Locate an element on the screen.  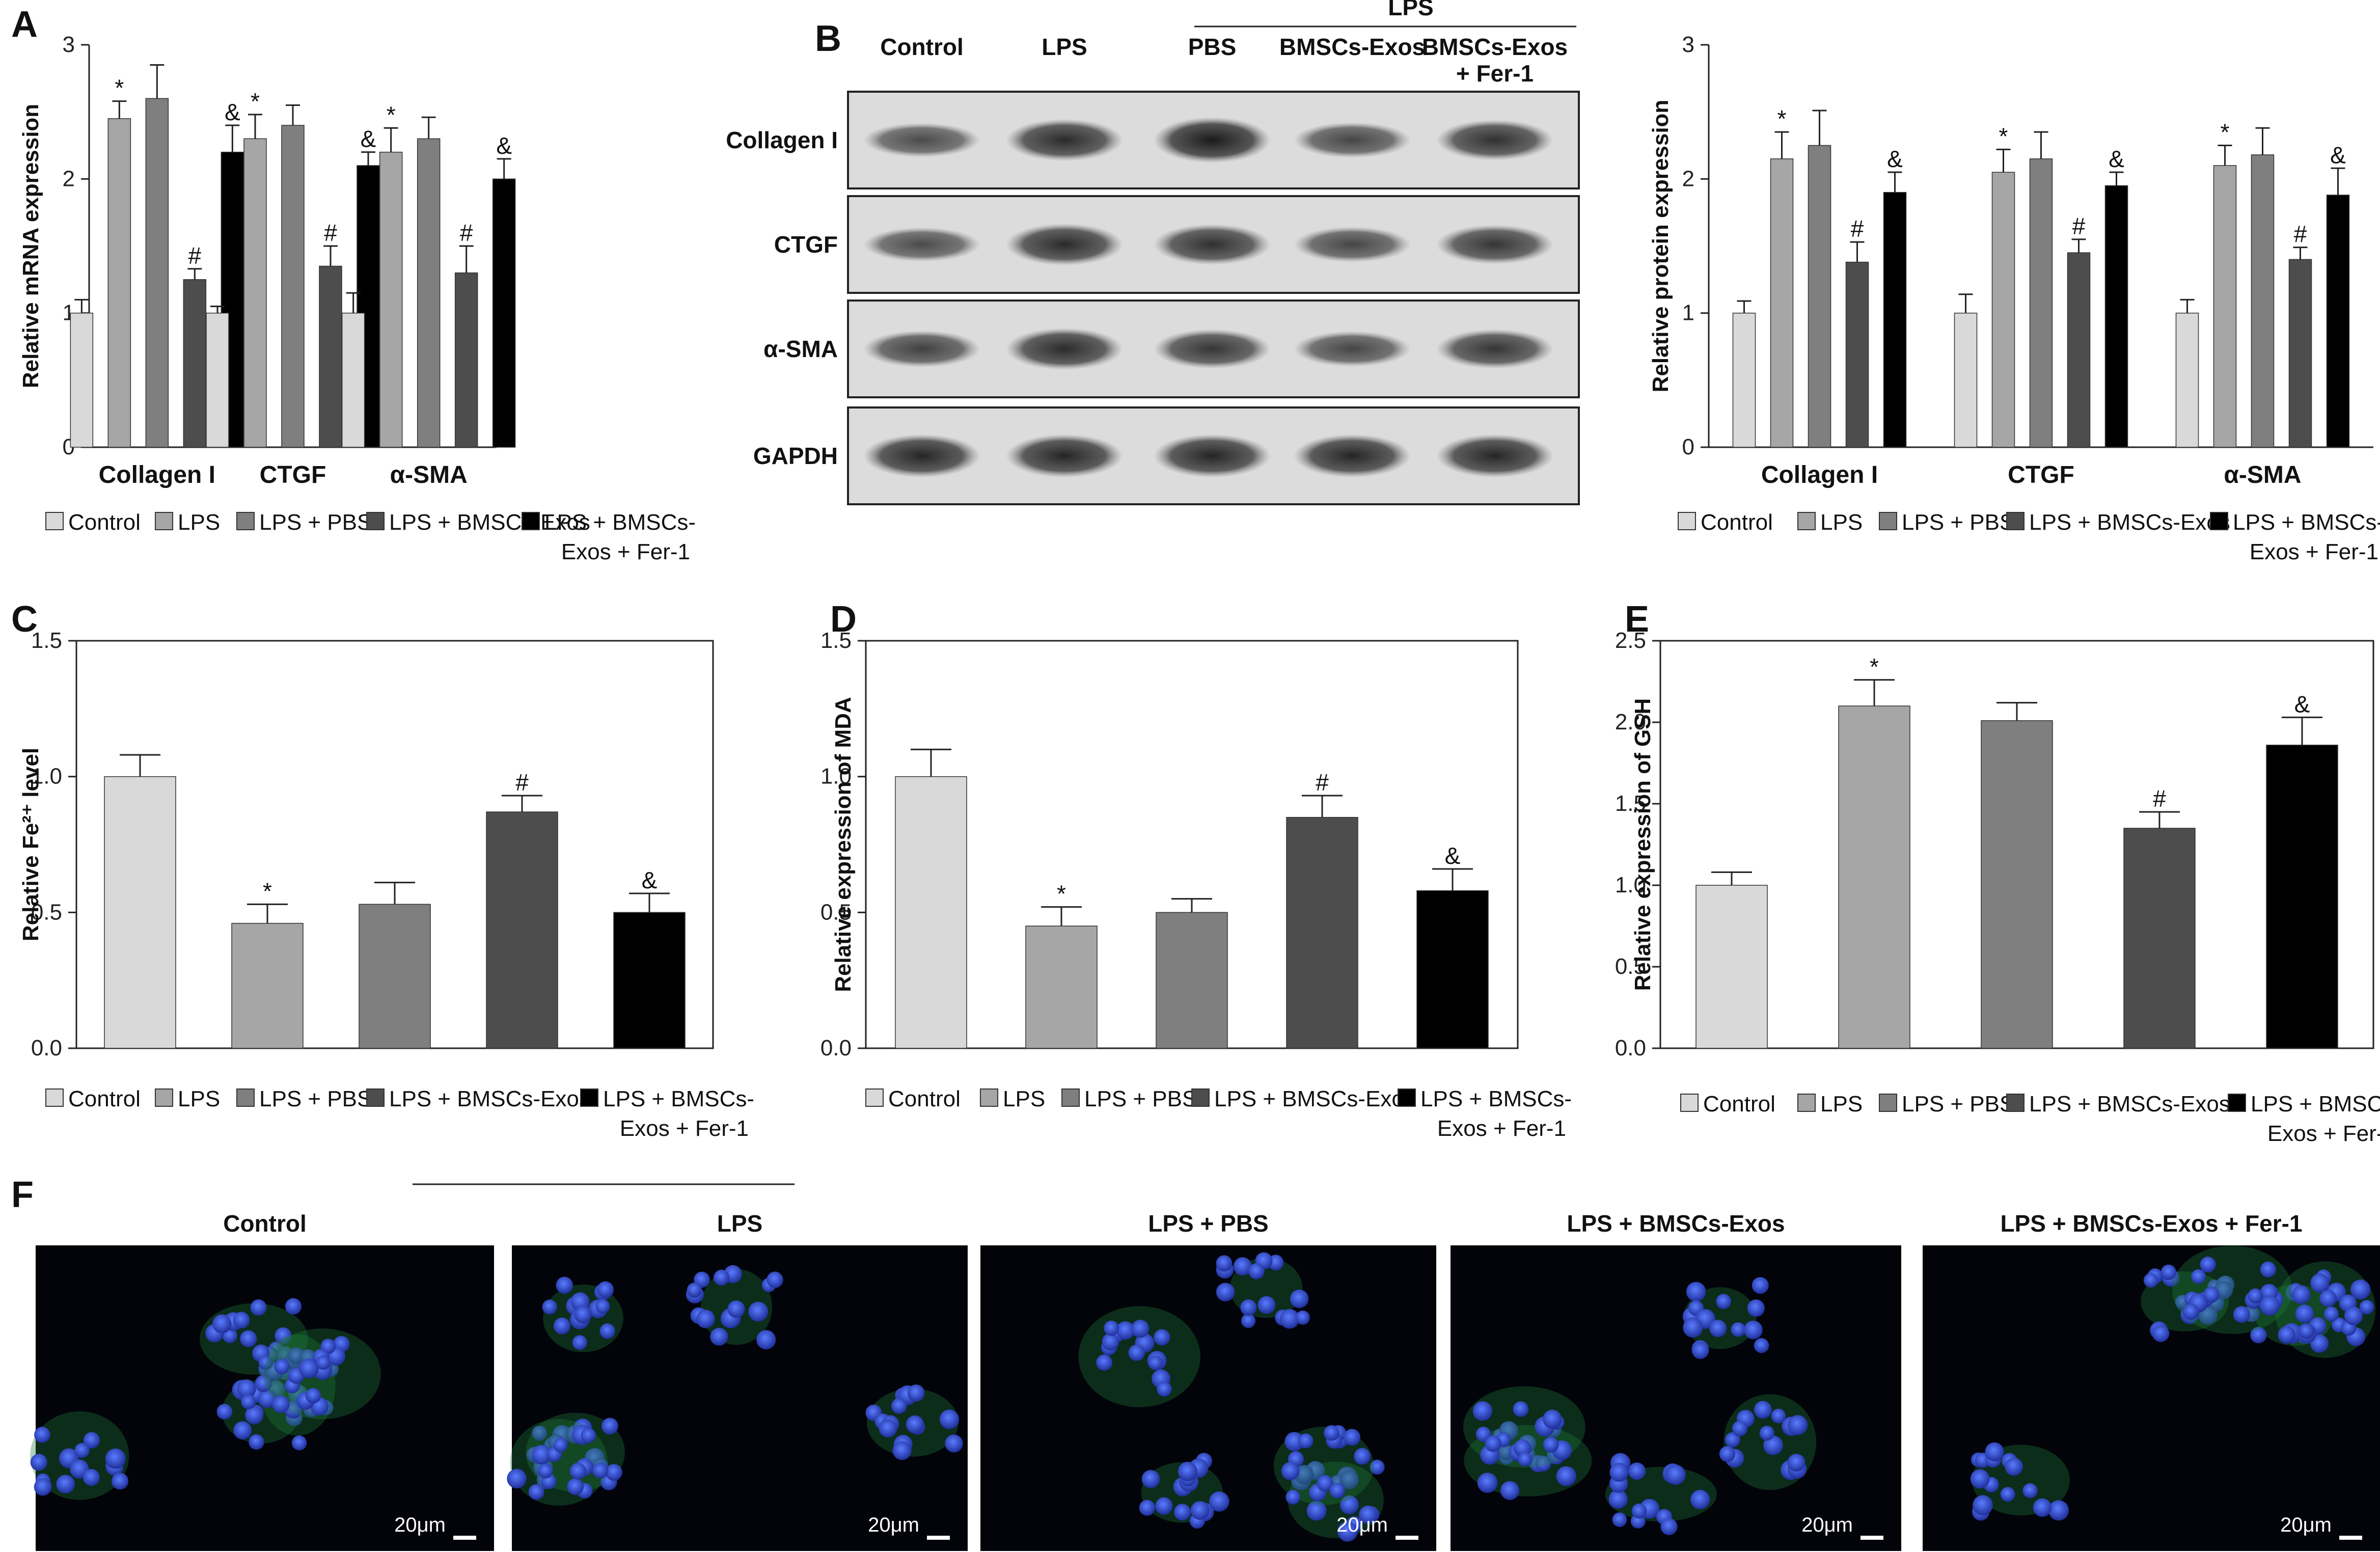
y-tick-label: 0 is located at coordinates (1688, 446).